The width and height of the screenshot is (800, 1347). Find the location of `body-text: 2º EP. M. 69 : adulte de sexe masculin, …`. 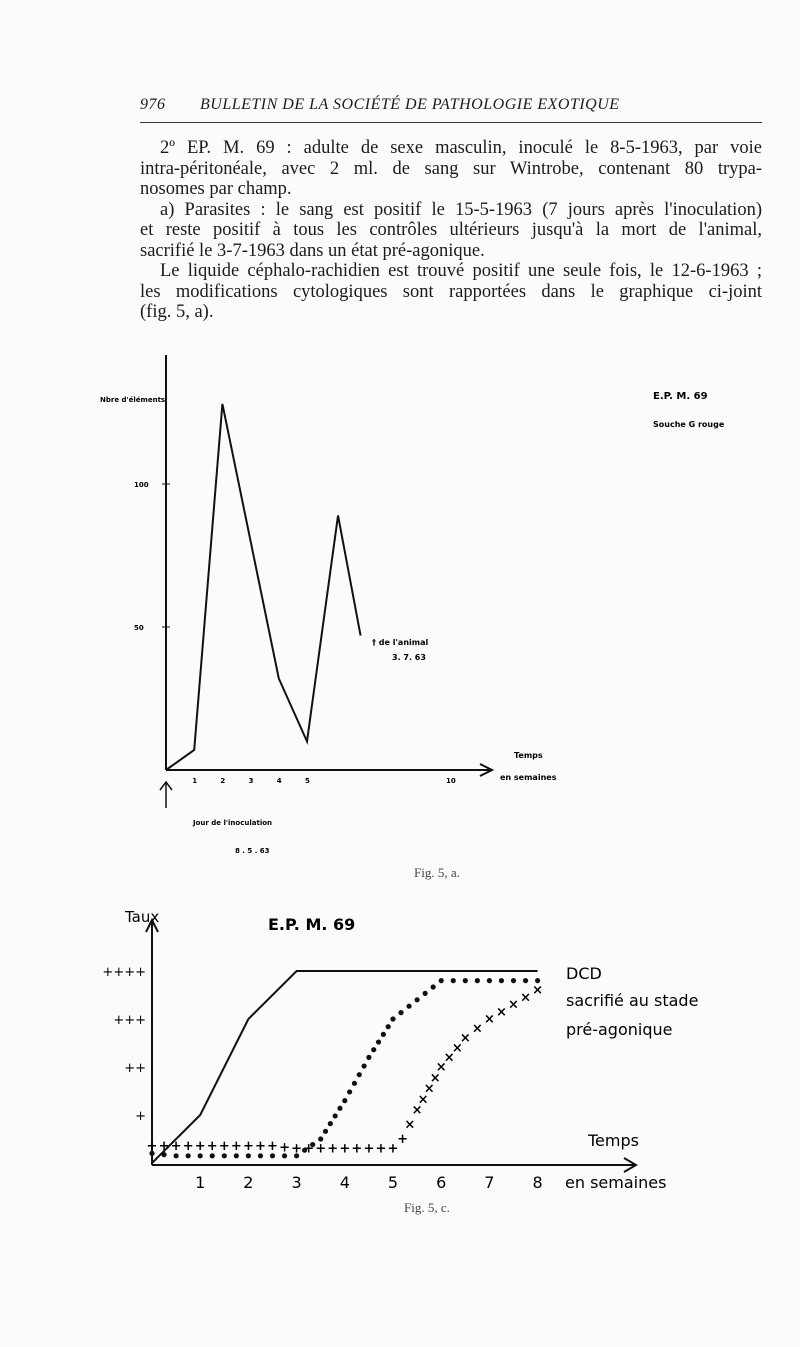

body-text: 2º EP. M. 69 : adulte de sexe masculin, … is located at coordinates (451, 230).